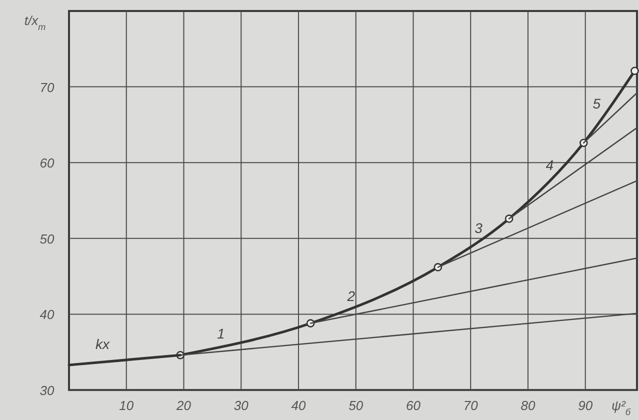 The height and width of the screenshot is (420, 639). What do you see at coordinates (356, 405) in the screenshot?
I see `x-tick-label: 50` at bounding box center [356, 405].